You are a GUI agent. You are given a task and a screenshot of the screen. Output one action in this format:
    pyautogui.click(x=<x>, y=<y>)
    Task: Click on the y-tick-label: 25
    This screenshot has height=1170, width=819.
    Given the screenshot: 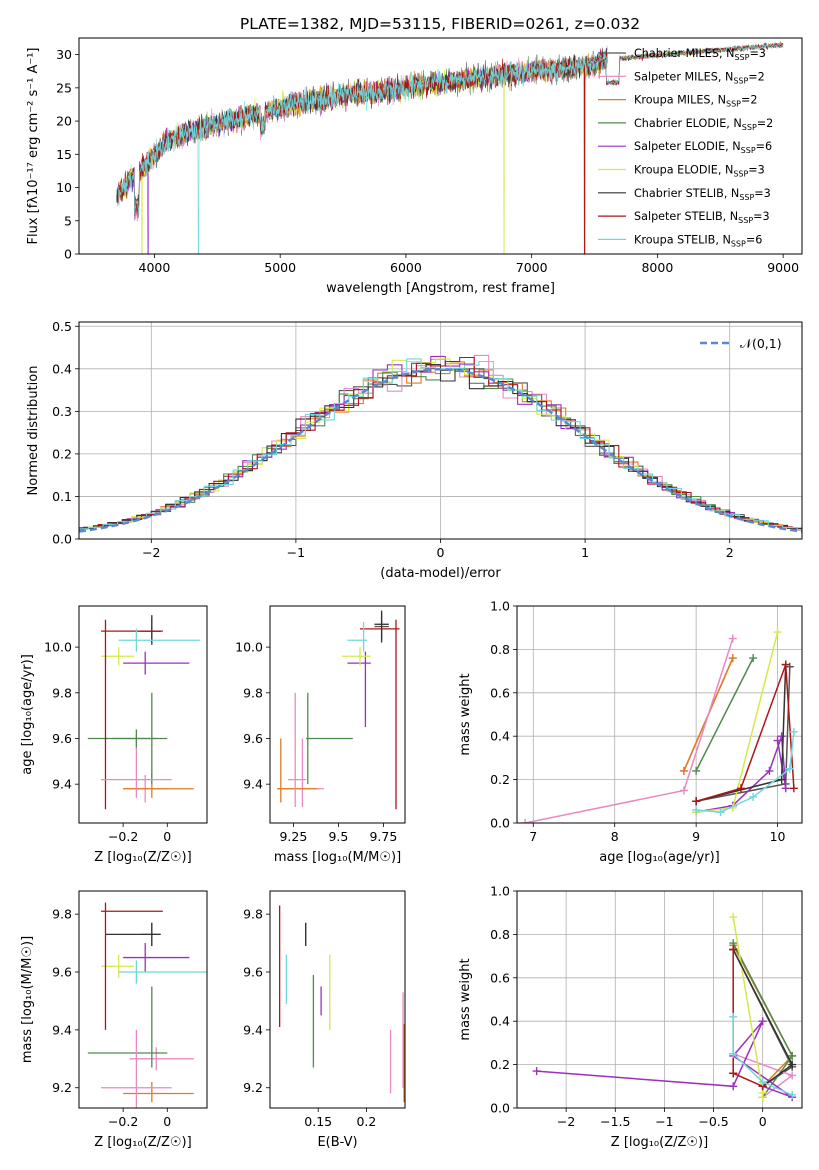 What is the action you would take?
    pyautogui.click(x=64, y=87)
    